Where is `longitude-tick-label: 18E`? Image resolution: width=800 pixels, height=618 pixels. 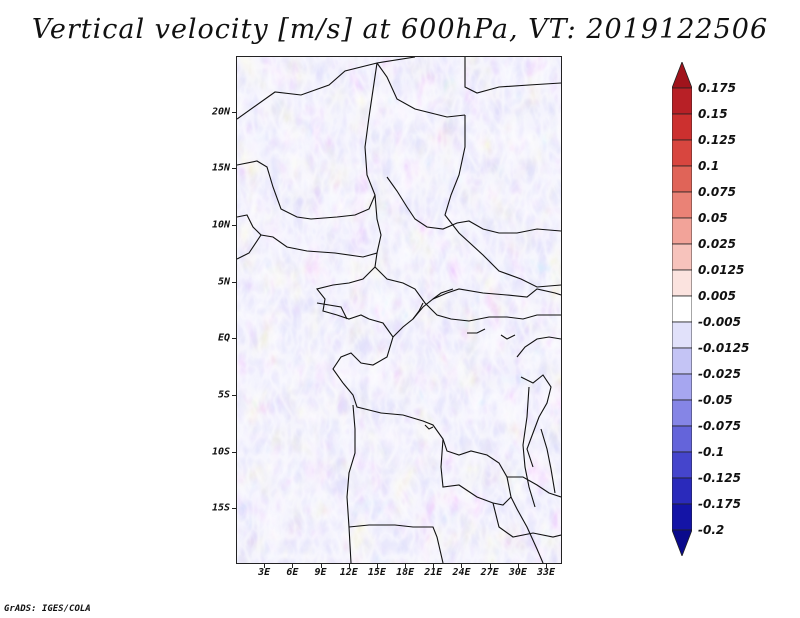
longitude-tick-label: 18E is located at coordinates (405, 572).